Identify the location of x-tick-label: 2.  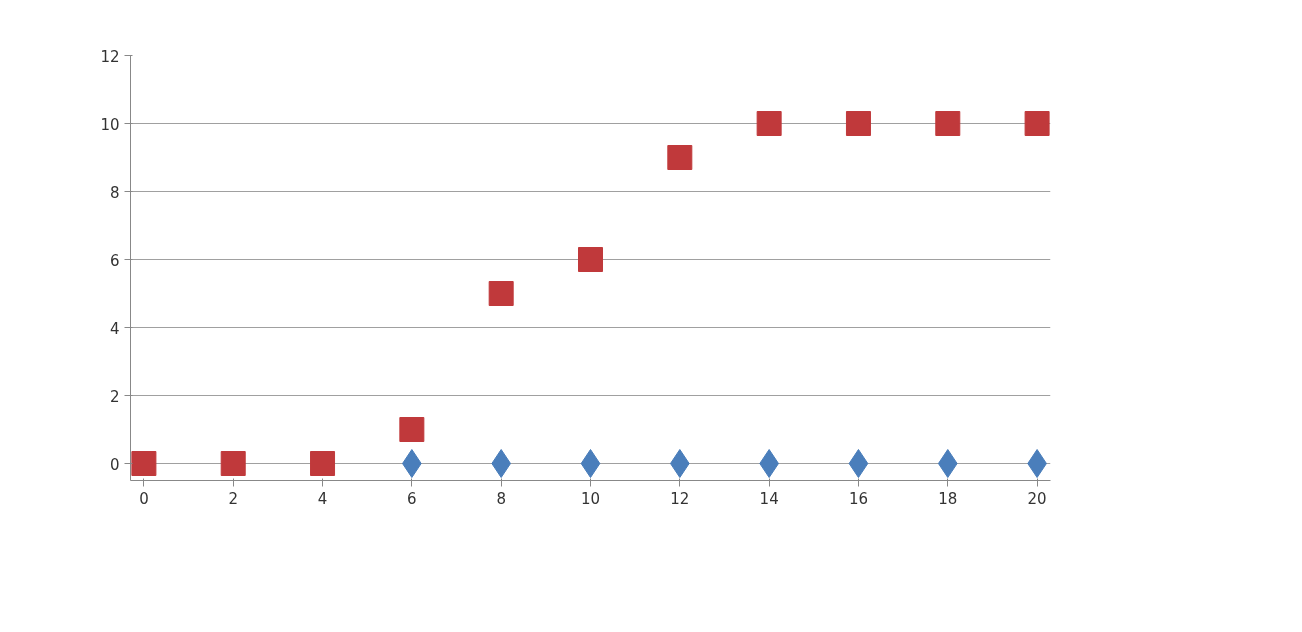
(233, 498).